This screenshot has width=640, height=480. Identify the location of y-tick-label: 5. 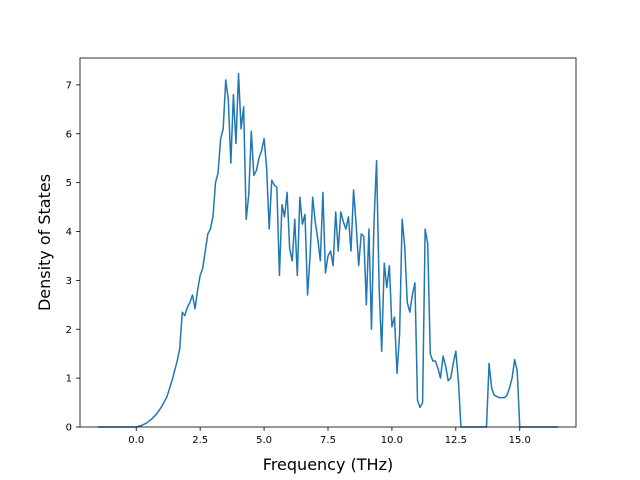
(69, 183).